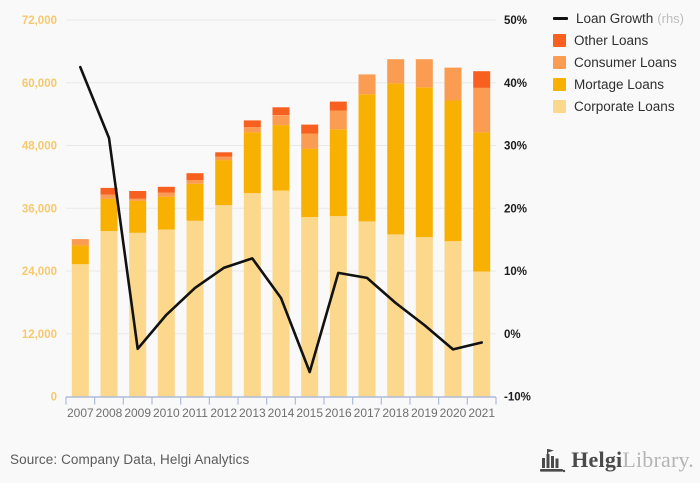  Describe the element at coordinates (39, 147) in the screenshot. I see `axis-tick-label: 48,000` at that location.